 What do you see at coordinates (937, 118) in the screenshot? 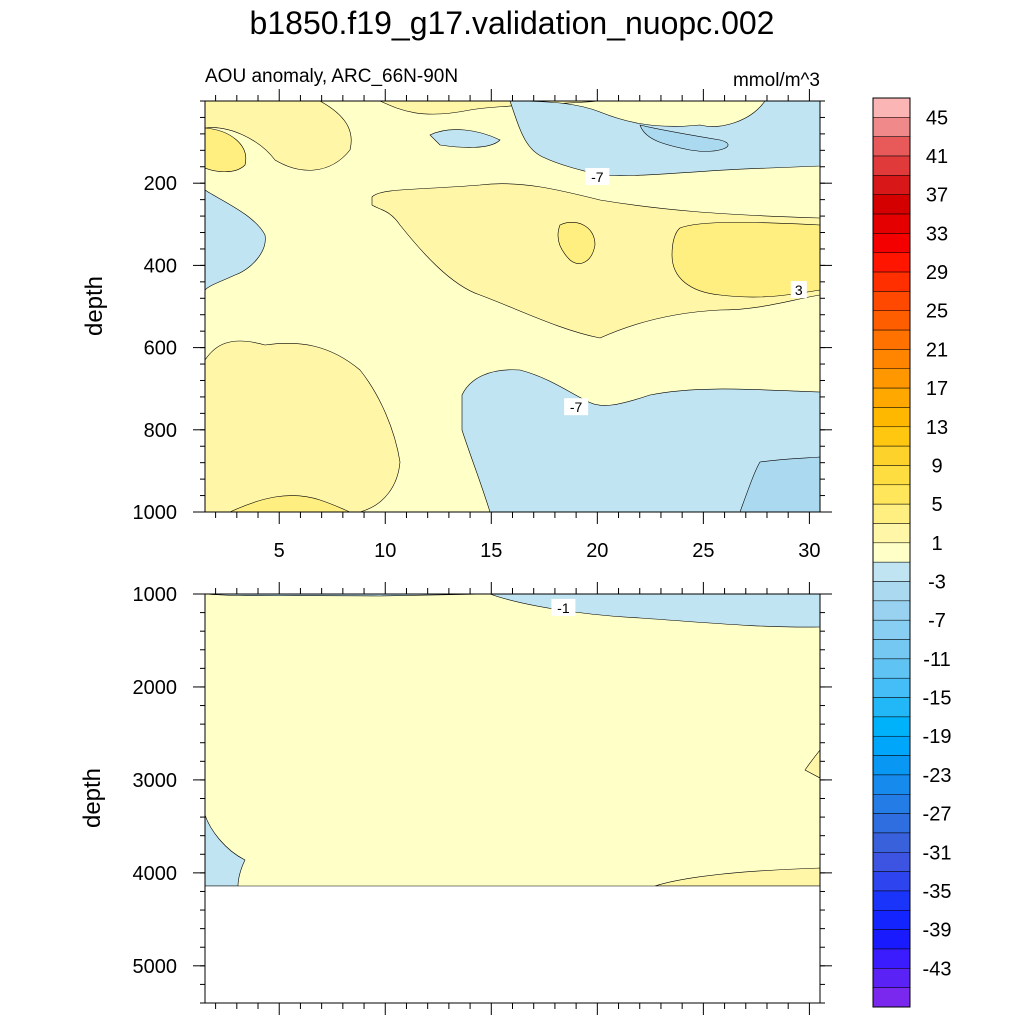
I see `colorbar-tick-label: 45` at bounding box center [937, 118].